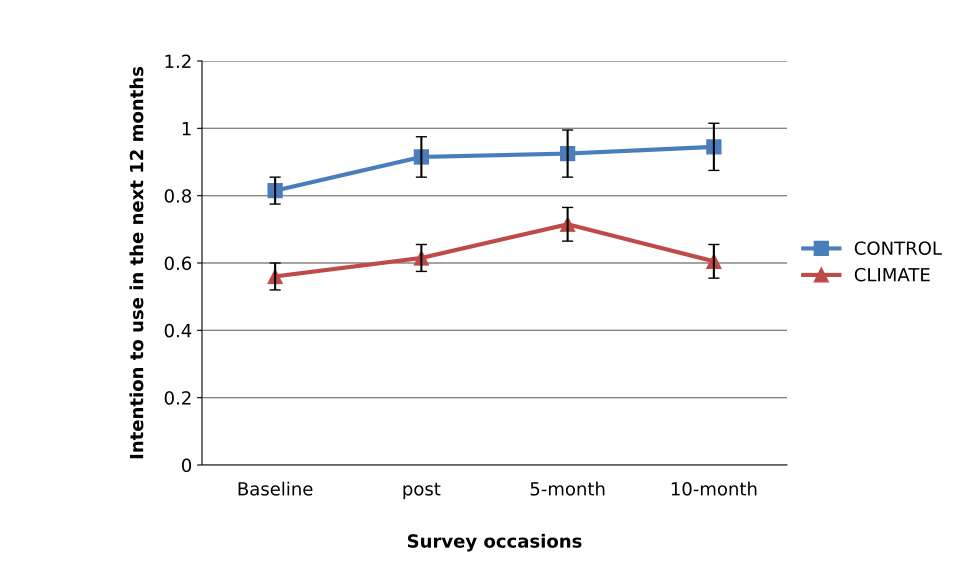 The width and height of the screenshot is (957, 580). Describe the element at coordinates (422, 491) in the screenshot. I see `x-tick-label: post` at that location.